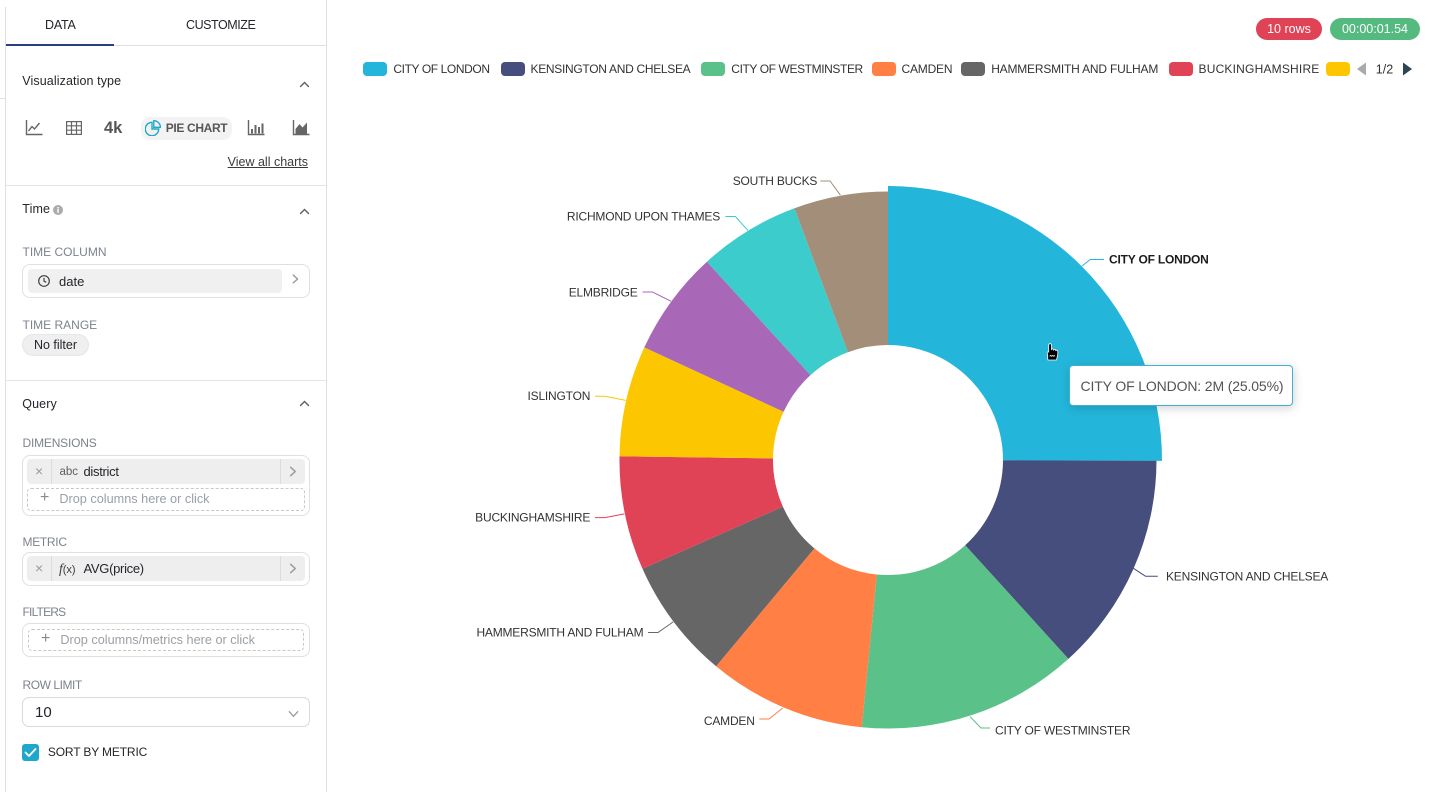  What do you see at coordinates (1159, 260) in the screenshot?
I see `svg-text: CITY OF LONDON` at bounding box center [1159, 260].